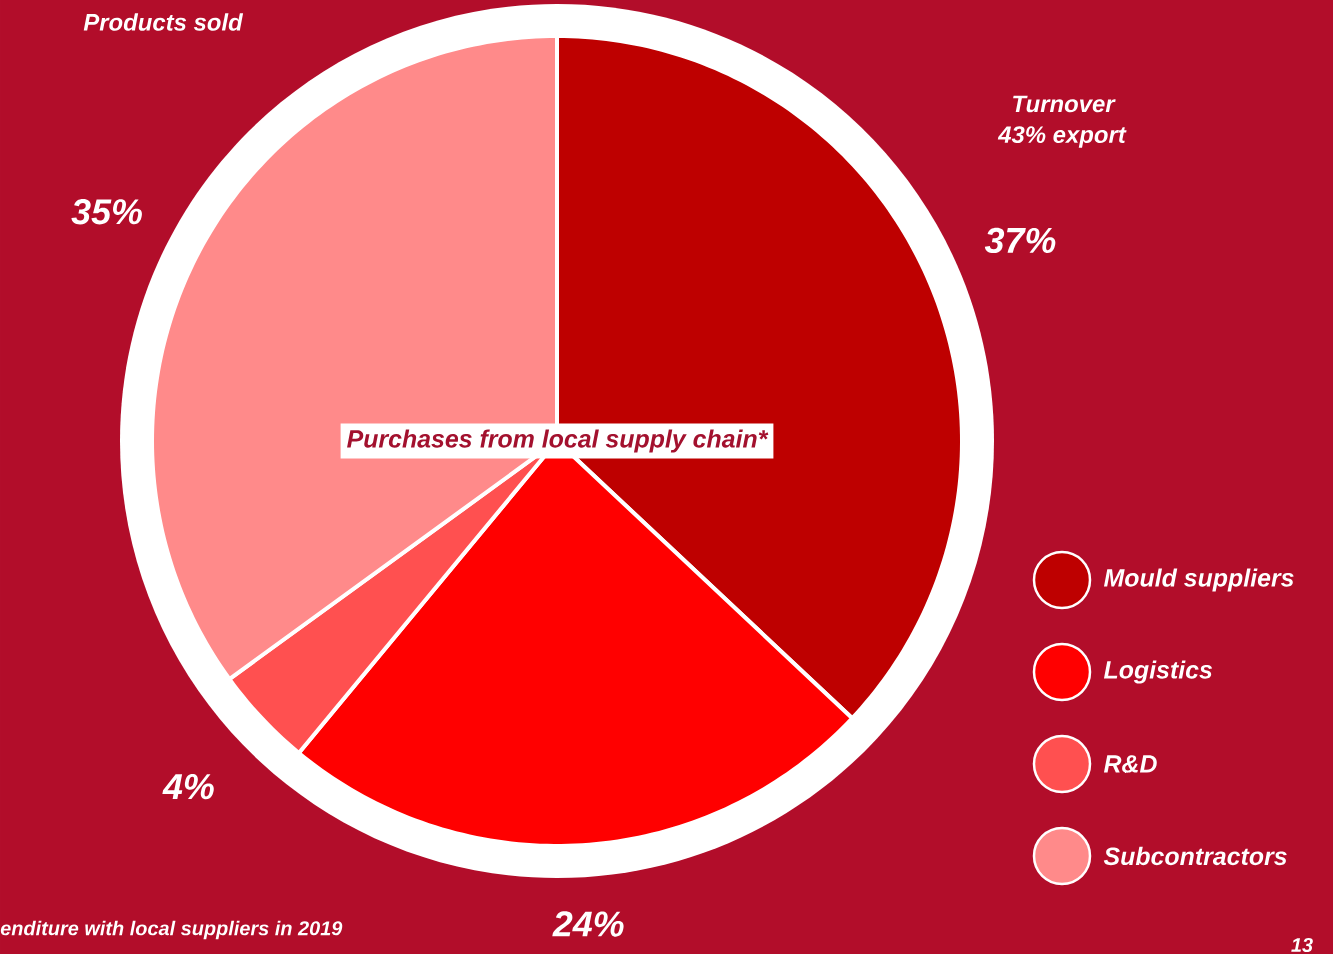  What do you see at coordinates (1195, 856) in the screenshot?
I see `legend-label: Subcontractors` at bounding box center [1195, 856].